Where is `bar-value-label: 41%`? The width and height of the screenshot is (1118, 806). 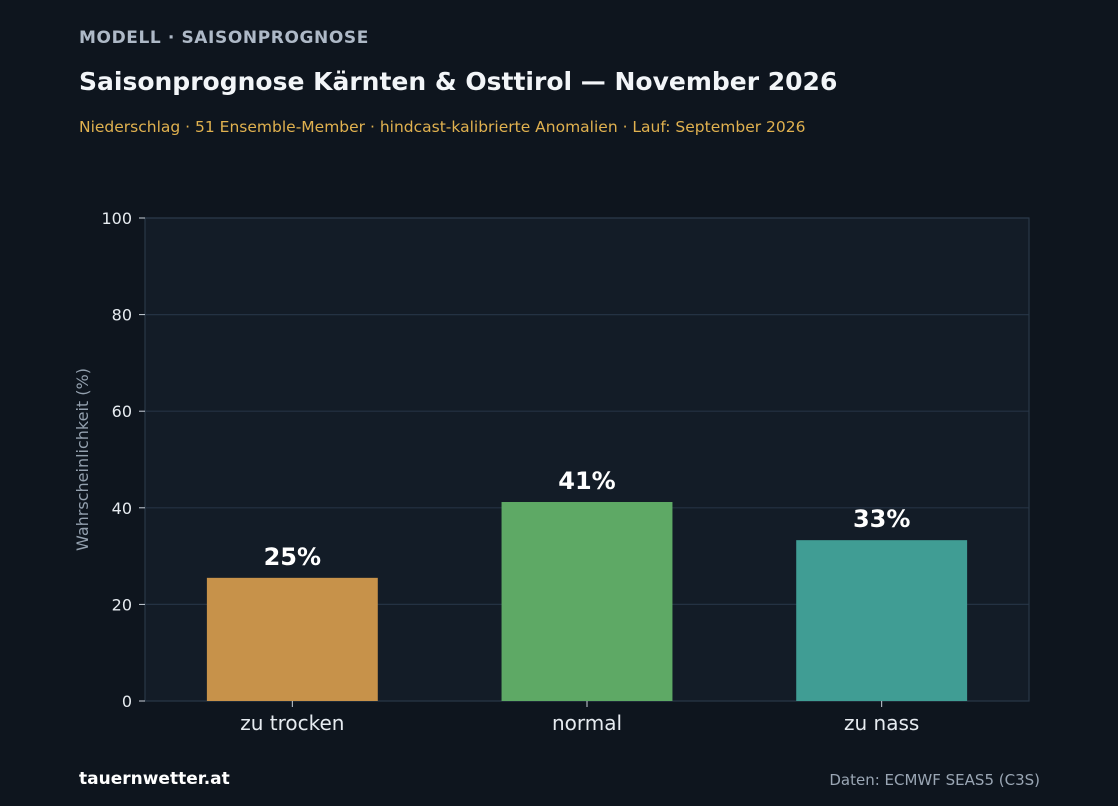
bar-value-label: 41% is located at coordinates (586, 481).